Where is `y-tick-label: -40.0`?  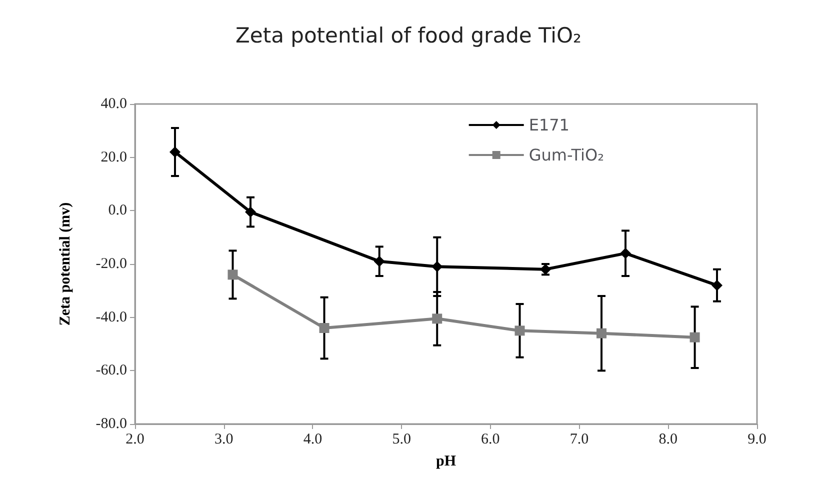 y-tick-label: -40.0 is located at coordinates (111, 317).